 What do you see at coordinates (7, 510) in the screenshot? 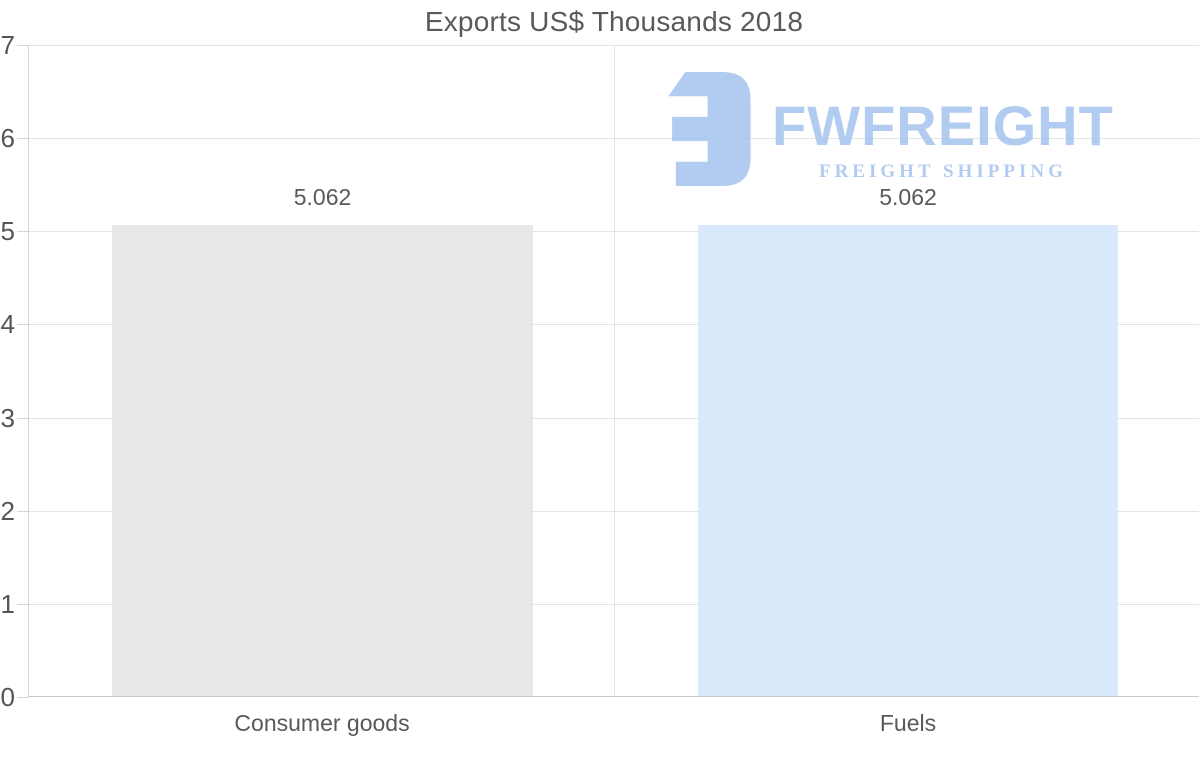
I see `y-axis-label: 2` at bounding box center [7, 510].